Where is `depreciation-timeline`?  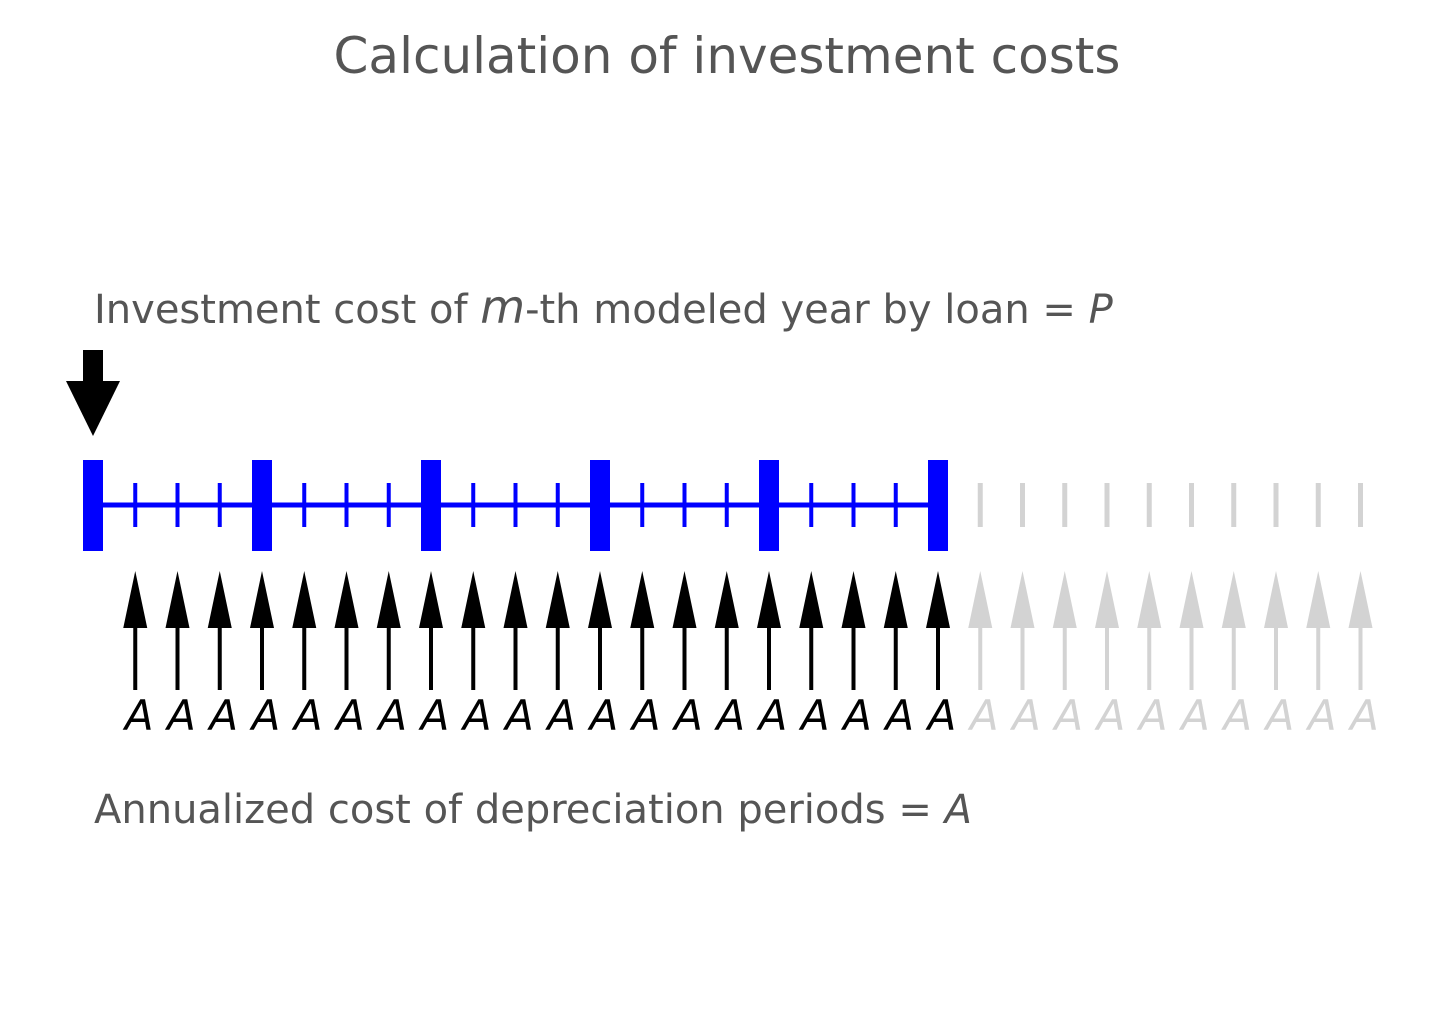 depreciation-timeline is located at coordinates (723, 505).